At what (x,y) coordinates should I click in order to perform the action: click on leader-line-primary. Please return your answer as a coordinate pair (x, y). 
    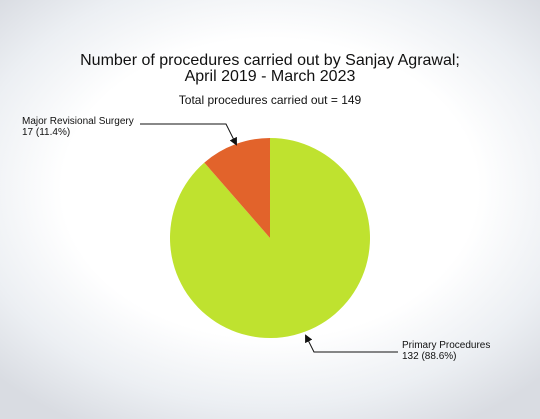
    Looking at the image, I should click on (351, 343).